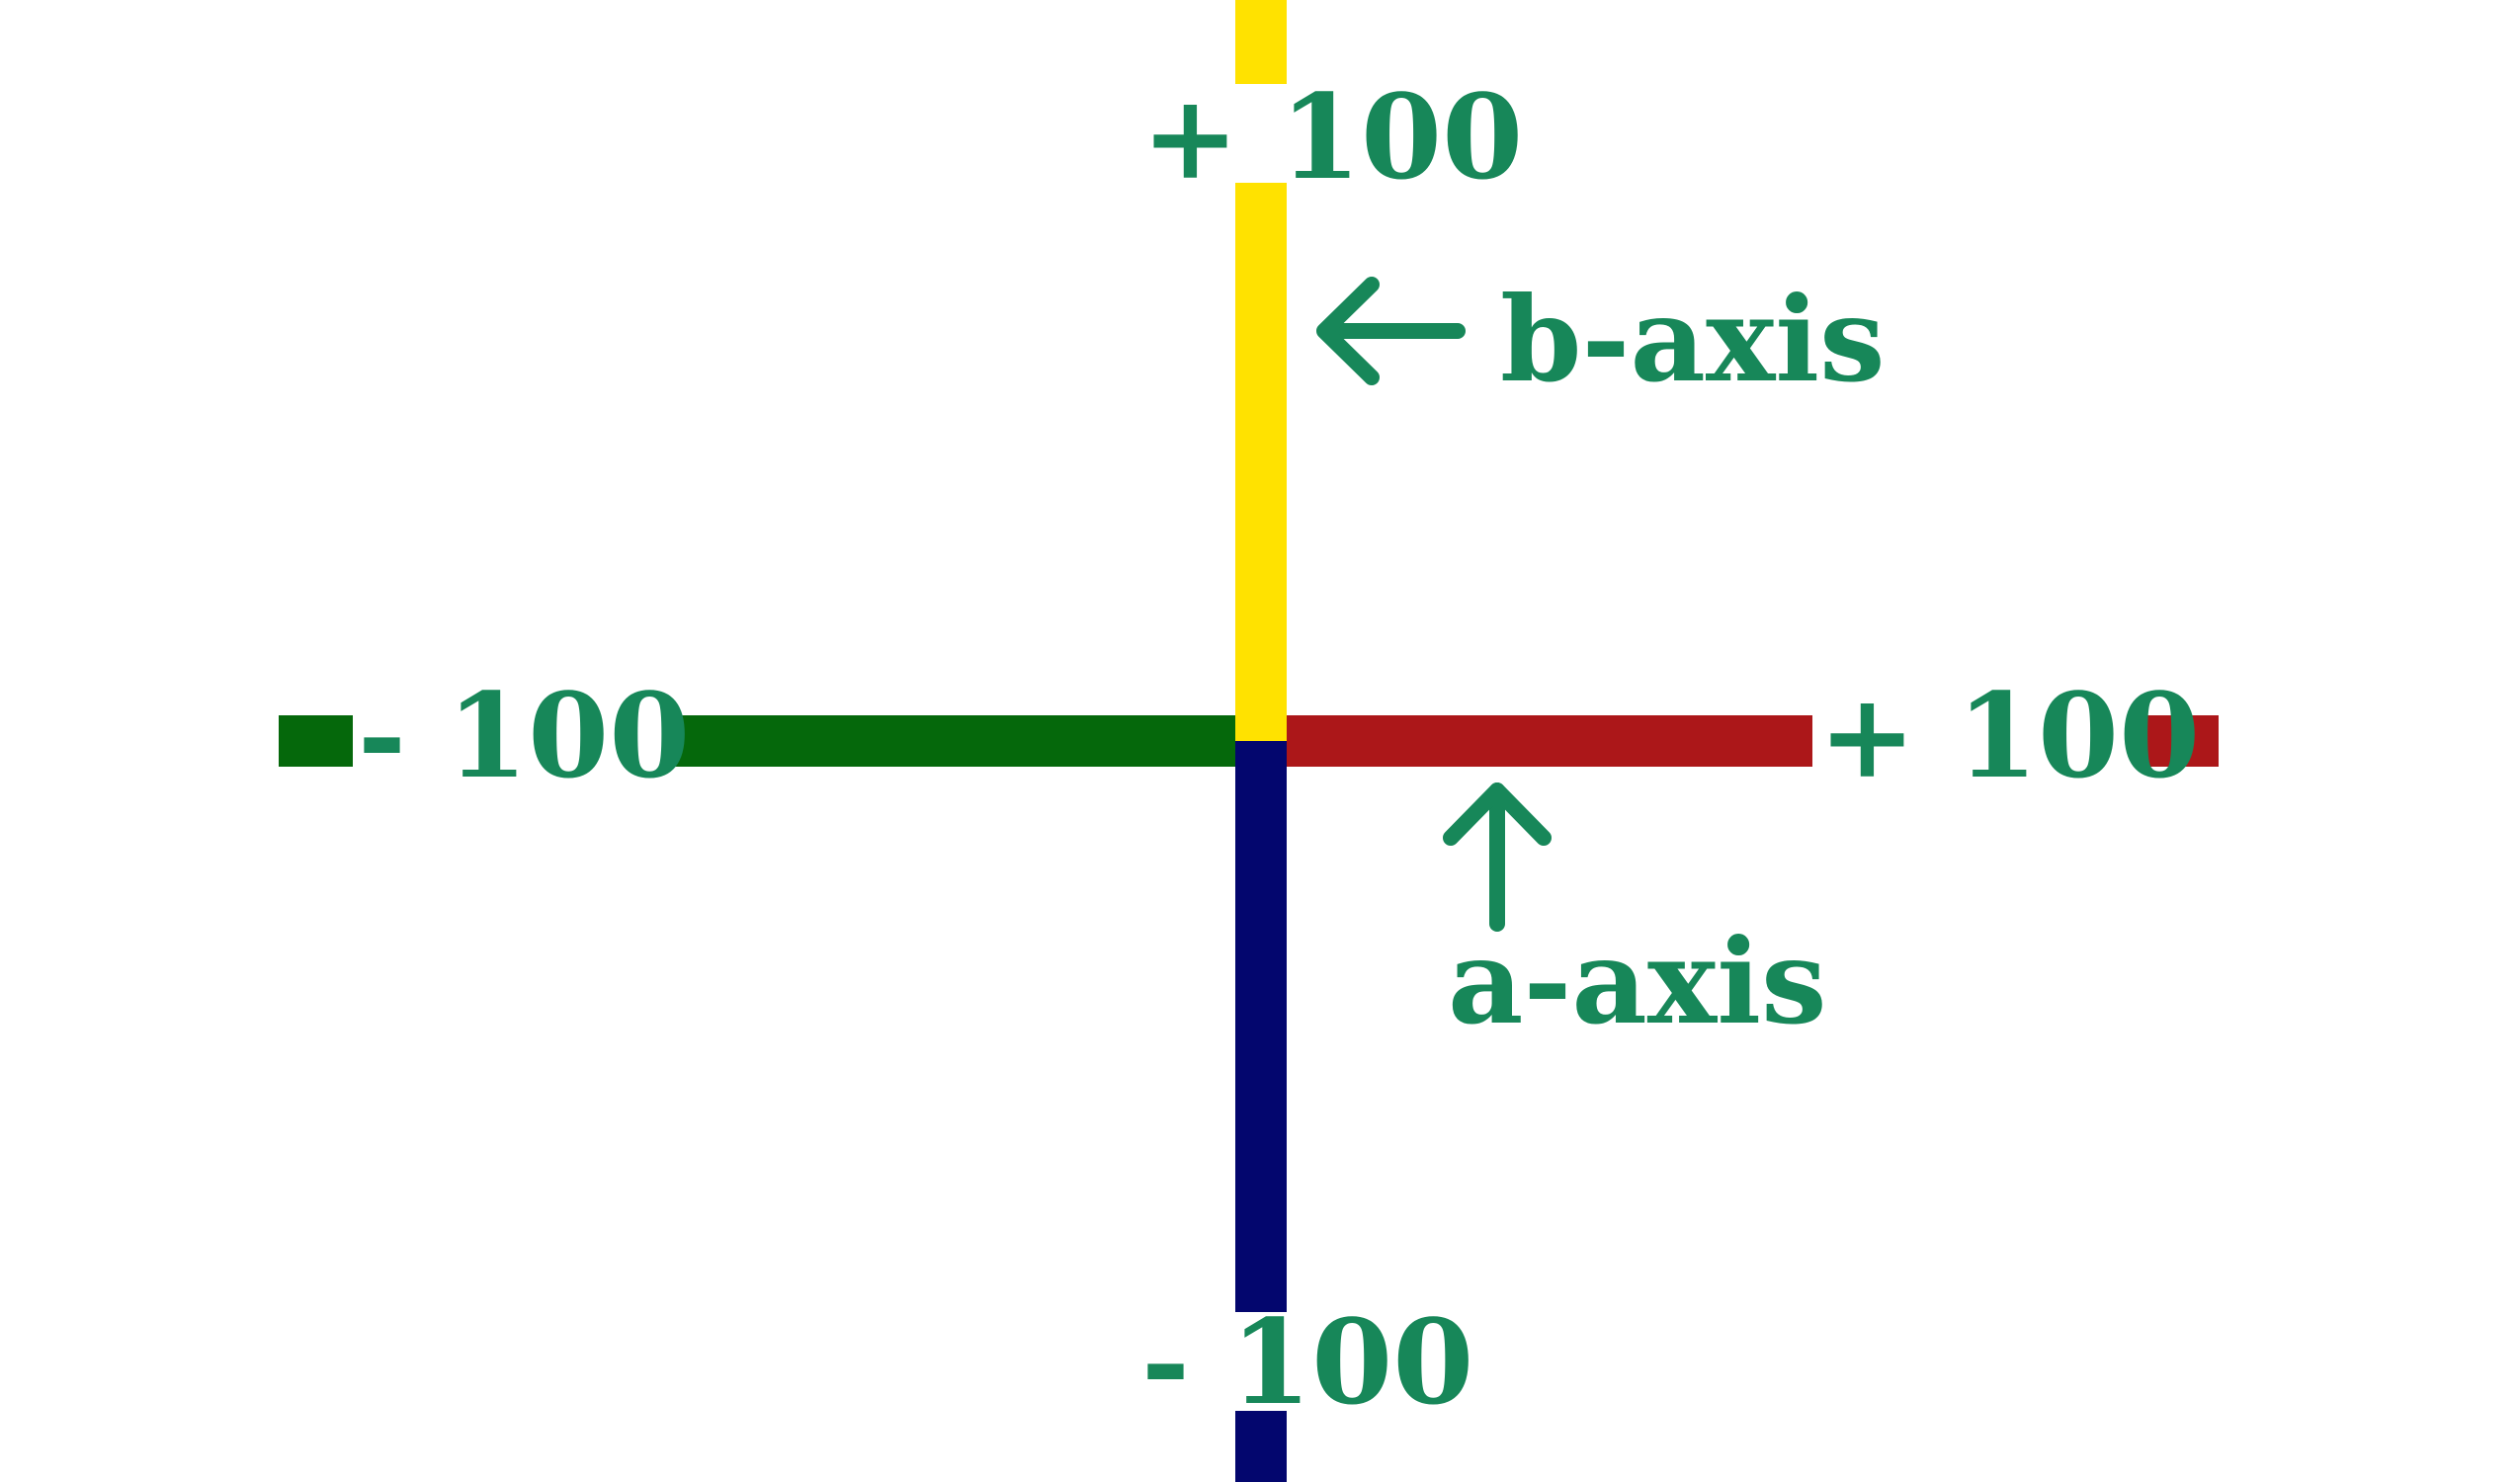 This screenshot has height=1482, width=2520. What do you see at coordinates (1261, 462) in the screenshot?
I see `b-axis-positive-segment` at bounding box center [1261, 462].